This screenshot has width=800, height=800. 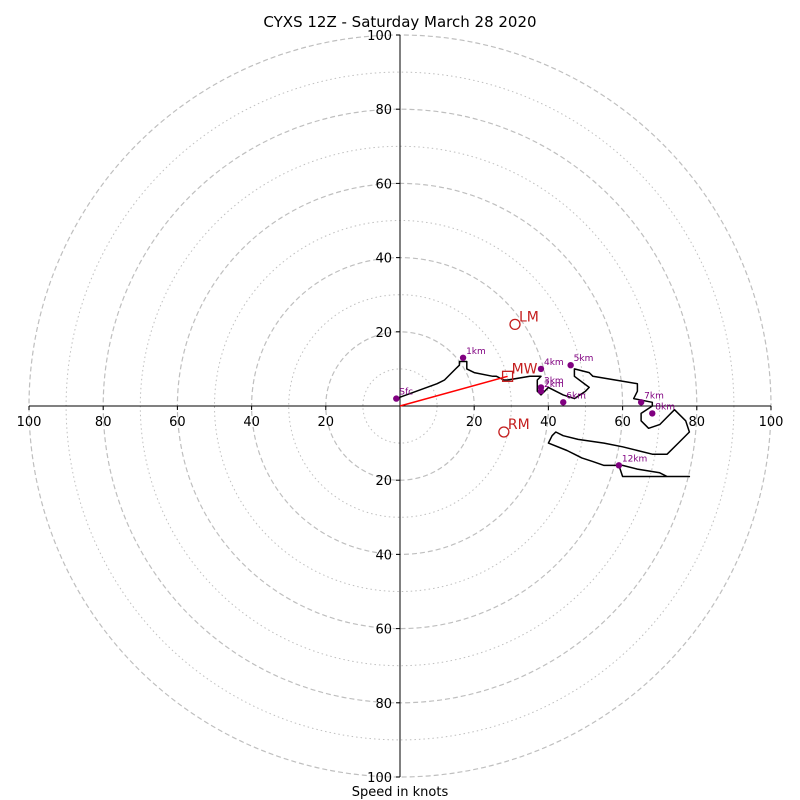 What do you see at coordinates (515, 324) in the screenshot?
I see `storm-motion-marker-LM` at bounding box center [515, 324].